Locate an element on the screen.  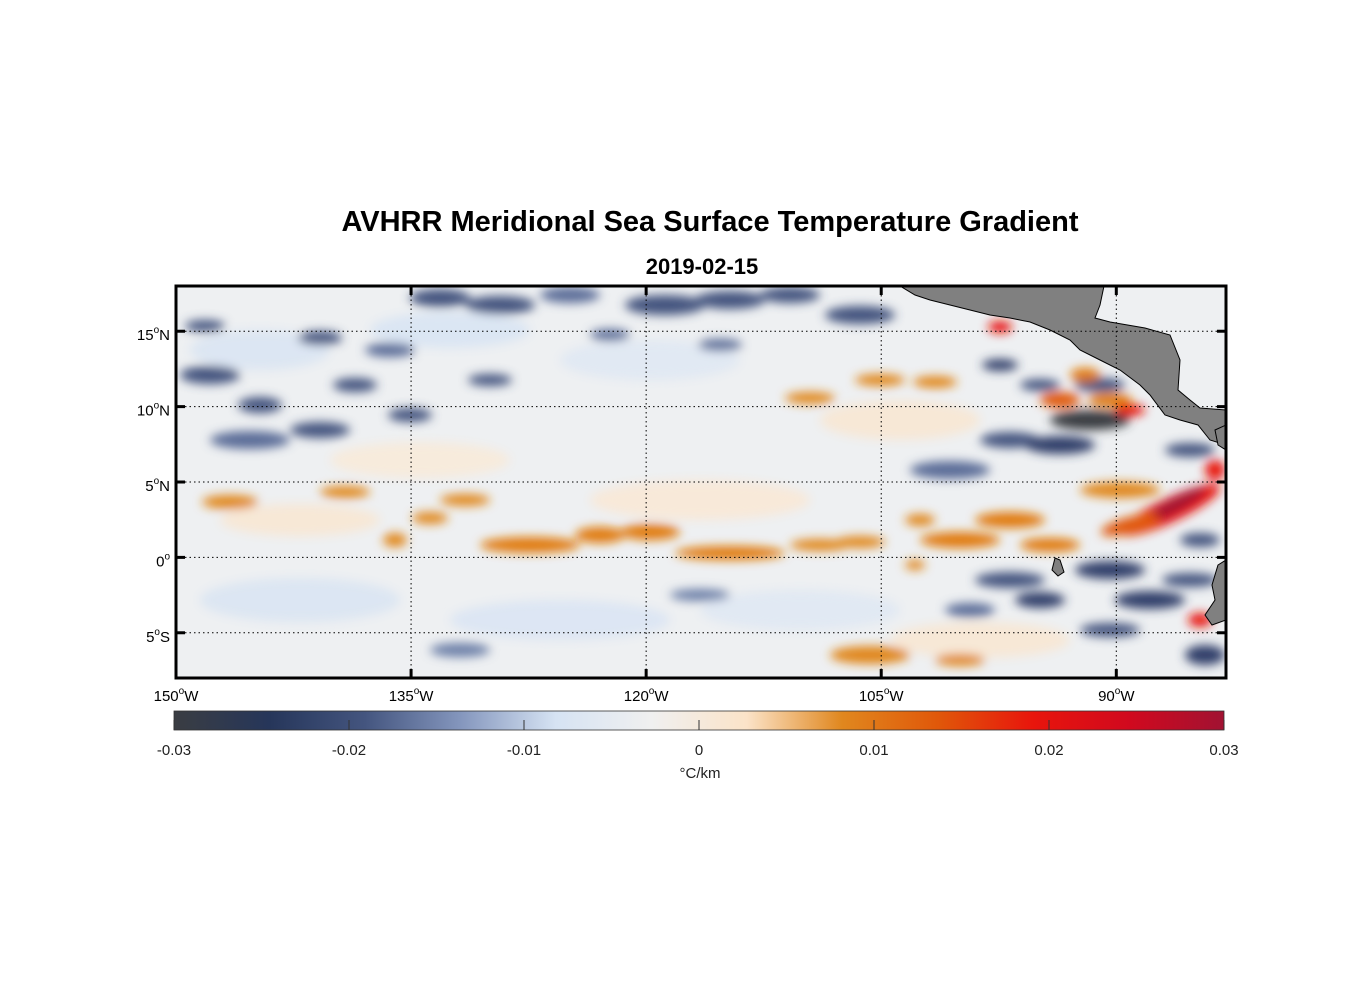
lon-tick-label: 90oW is located at coordinates (1116, 695).